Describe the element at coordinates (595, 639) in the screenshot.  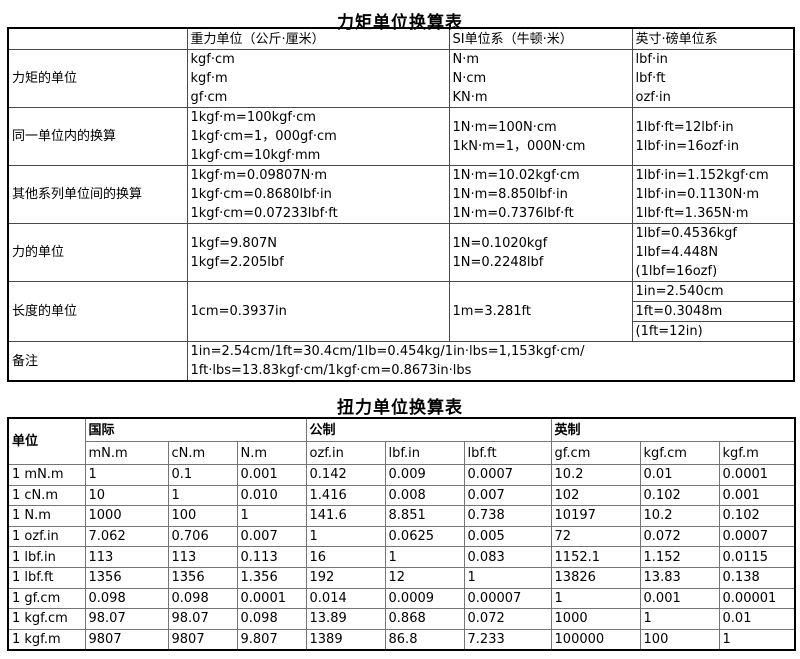
I see `value-cell: 100000` at that location.